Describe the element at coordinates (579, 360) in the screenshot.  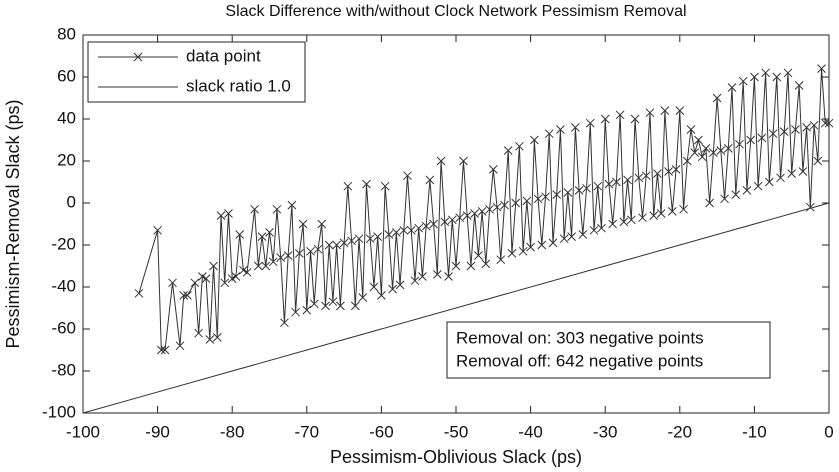
I see `annotation: Removal off: 642 negative points` at that location.